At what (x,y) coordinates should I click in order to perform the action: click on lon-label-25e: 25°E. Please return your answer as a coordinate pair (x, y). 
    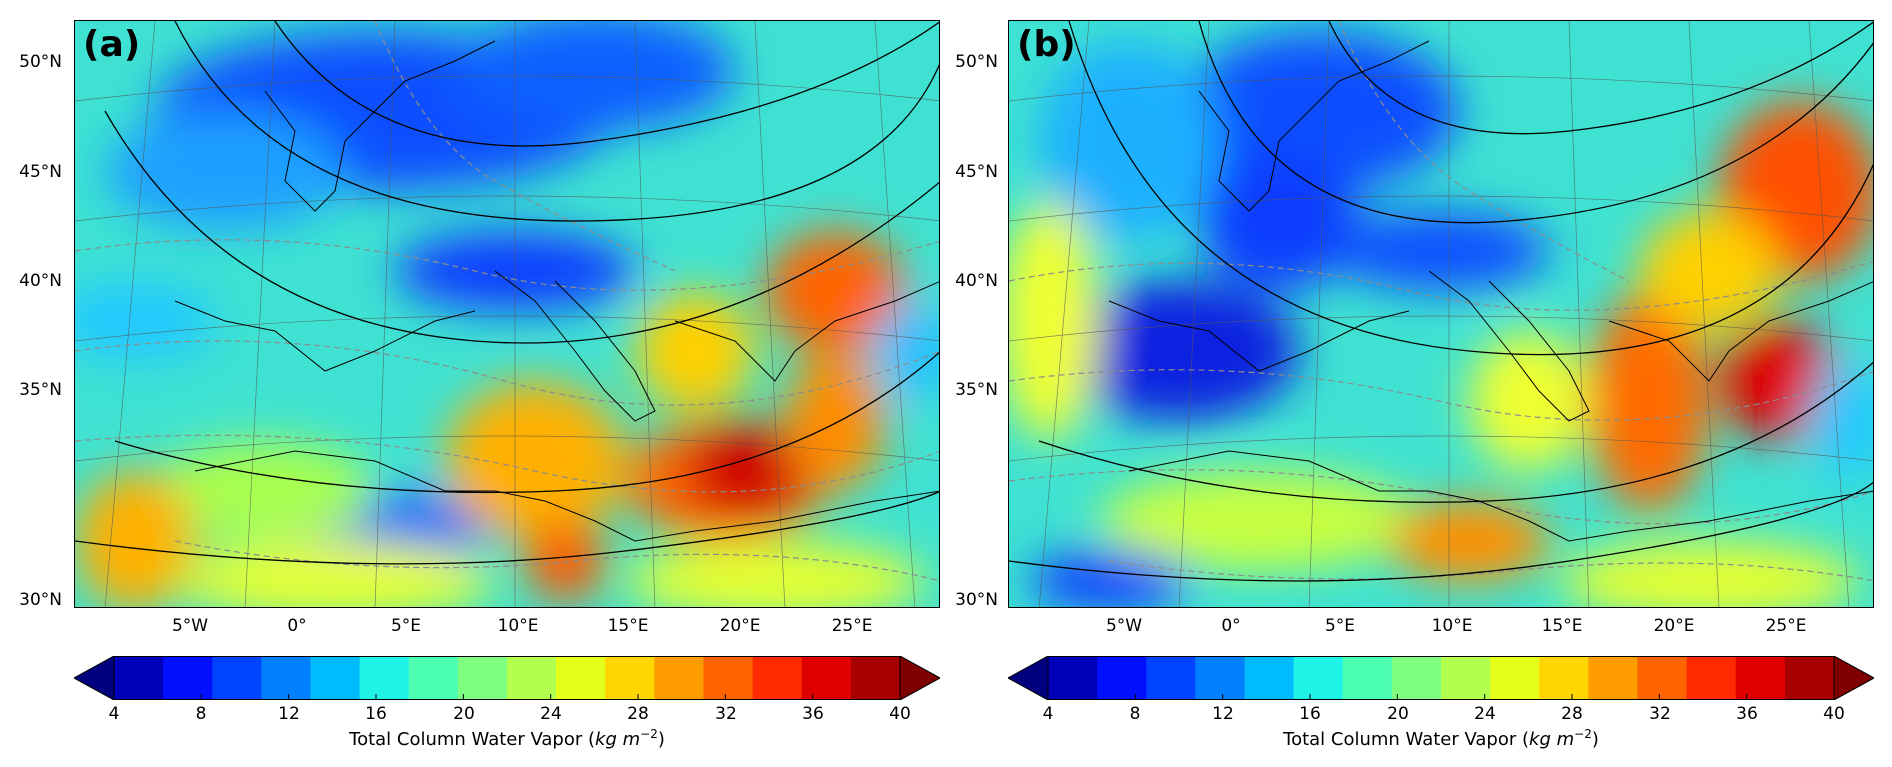
    Looking at the image, I should click on (1786, 626).